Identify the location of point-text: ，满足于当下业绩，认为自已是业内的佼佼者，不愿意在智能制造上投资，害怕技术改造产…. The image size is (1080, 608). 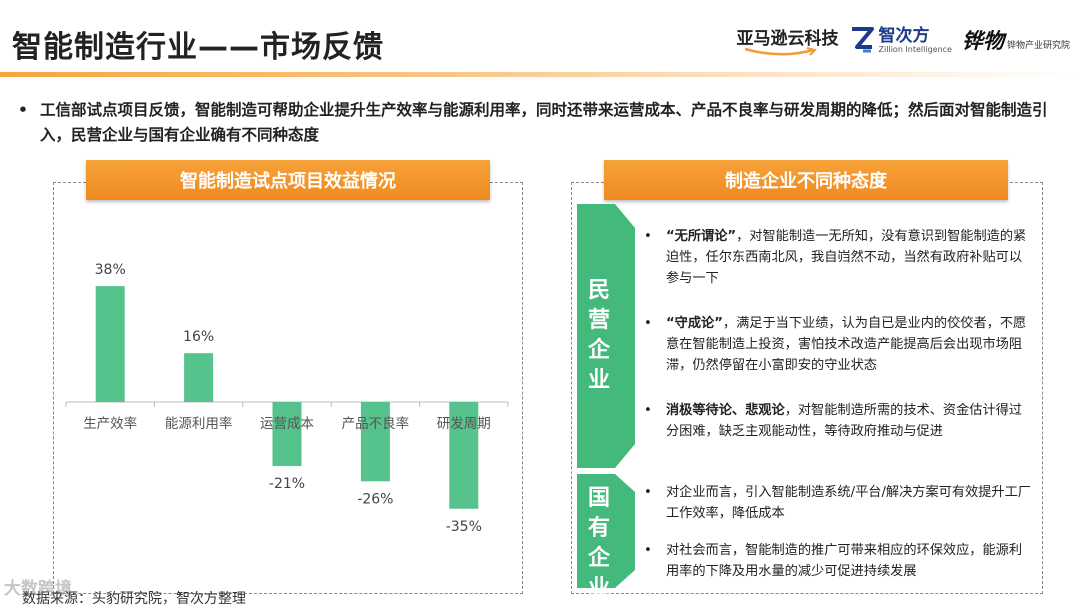
(846, 344).